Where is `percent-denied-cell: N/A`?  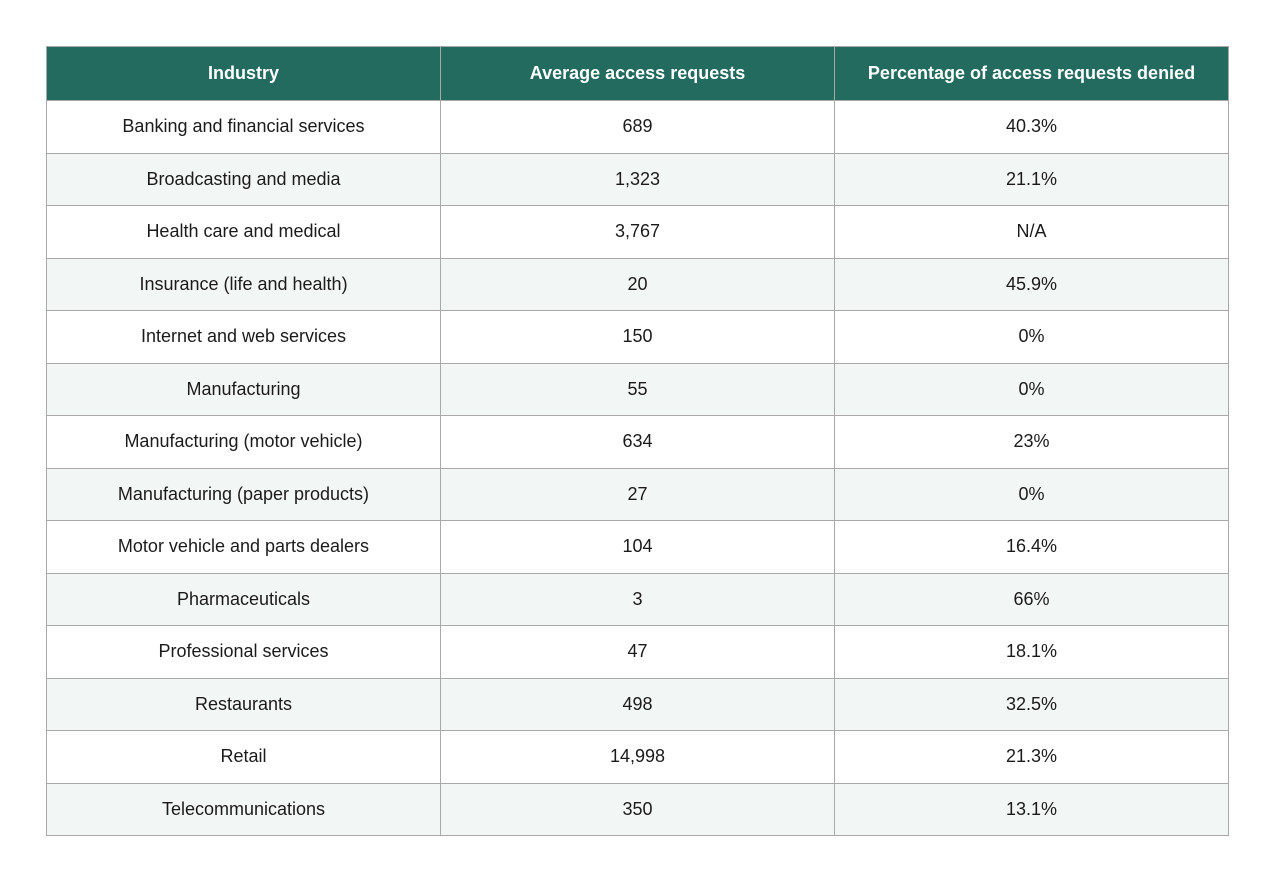
percent-denied-cell: N/A is located at coordinates (1031, 232).